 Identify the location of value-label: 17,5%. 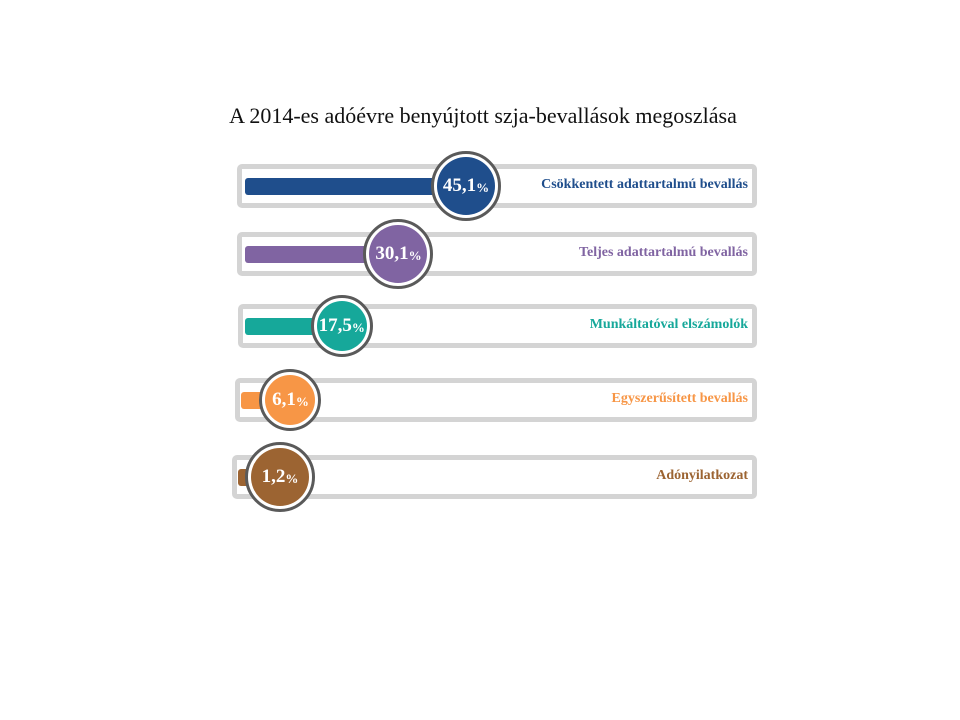
(341, 326).